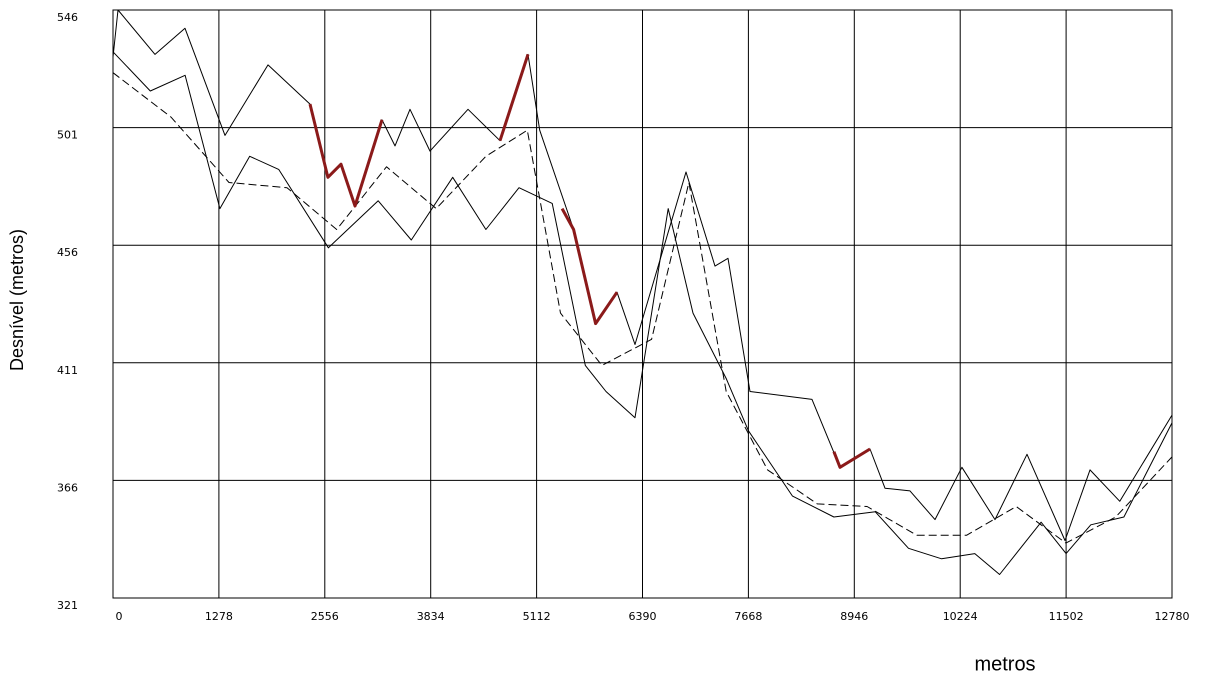 This screenshot has width=1222, height=686. Describe the element at coordinates (67, 17) in the screenshot. I see `y-tick-label: 546` at that location.